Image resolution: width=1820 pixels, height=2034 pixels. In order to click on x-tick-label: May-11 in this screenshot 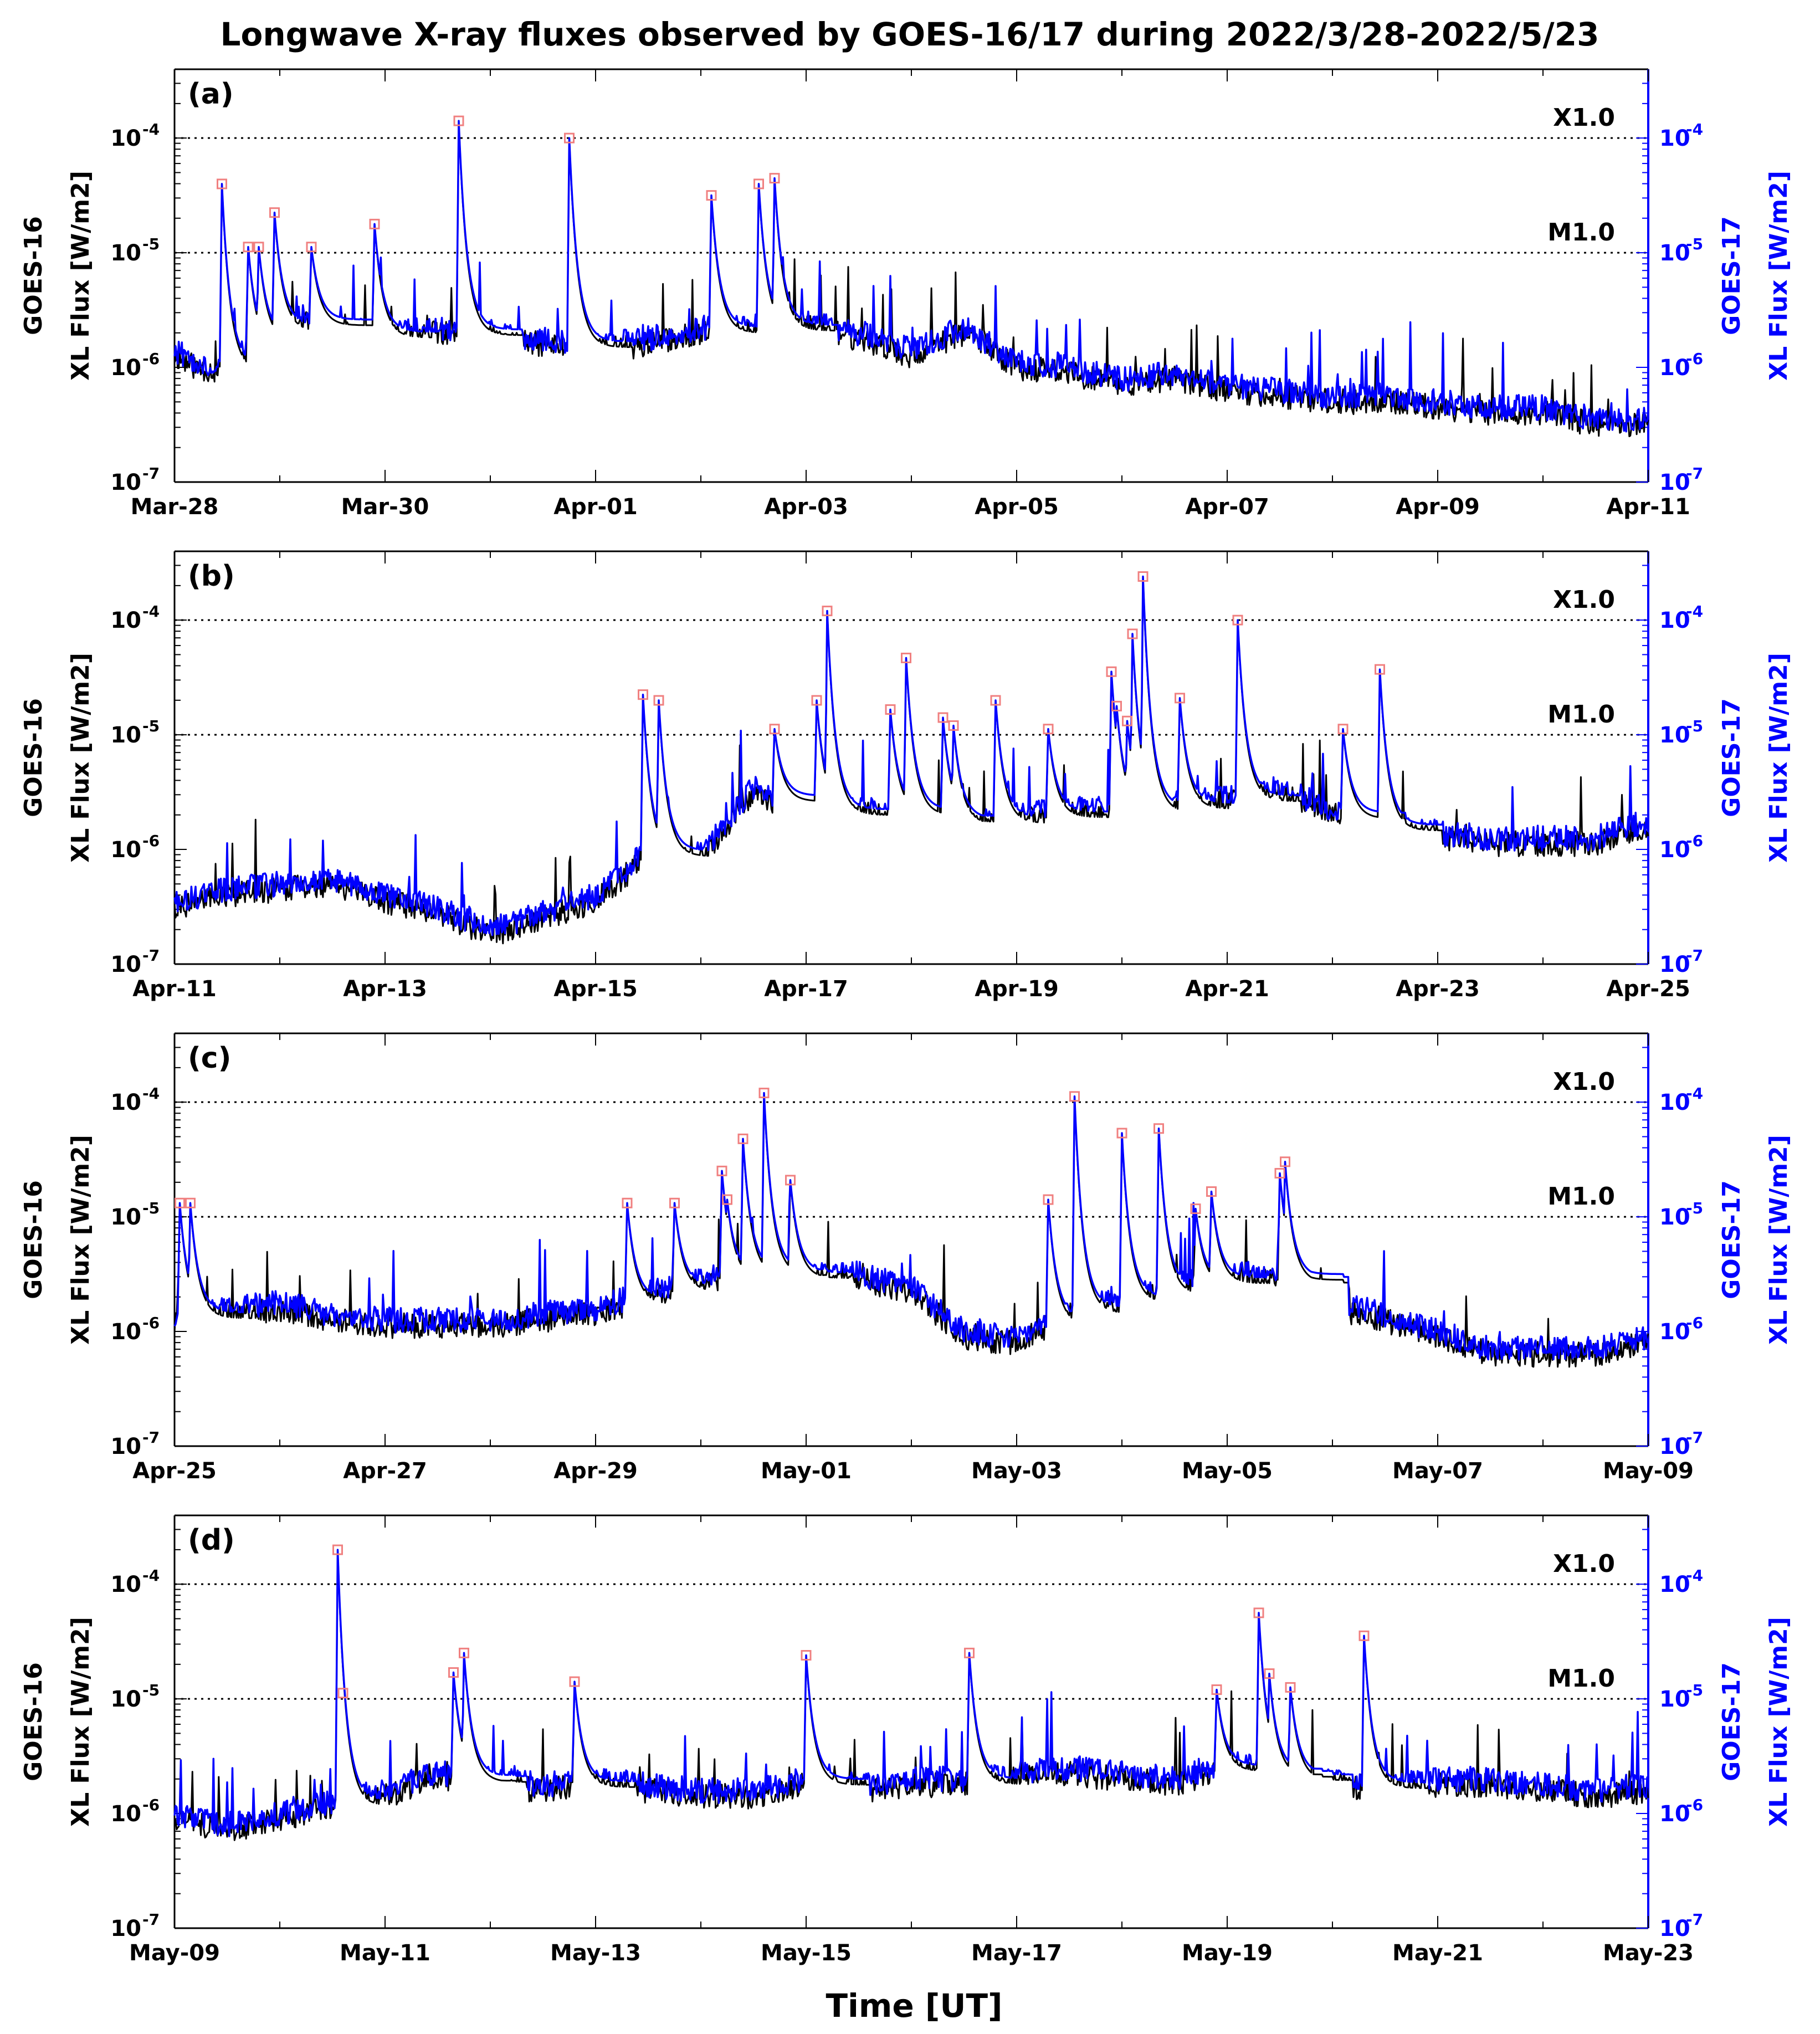, I will do `click(385, 1953)`.